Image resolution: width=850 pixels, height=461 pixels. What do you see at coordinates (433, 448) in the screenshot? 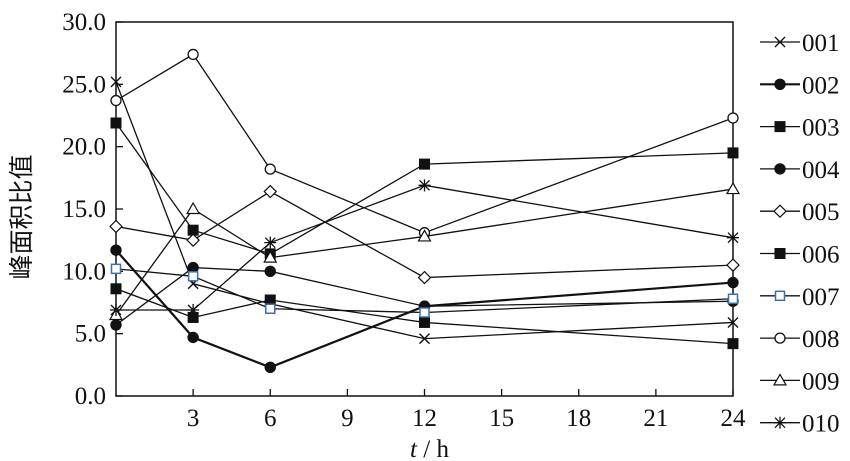
I see `x-axis-unit: / h` at bounding box center [433, 448].